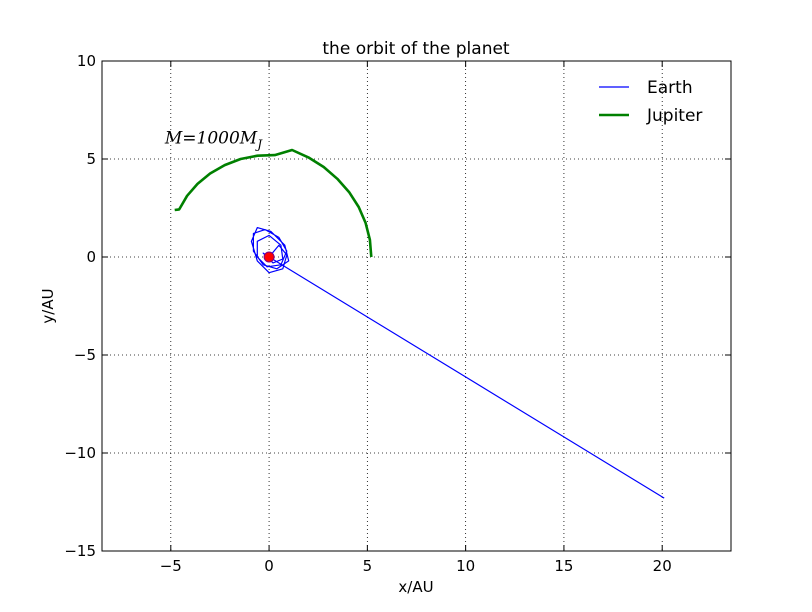 The width and height of the screenshot is (812, 612). Describe the element at coordinates (91, 257) in the screenshot. I see `y-tick-label: 0` at that location.